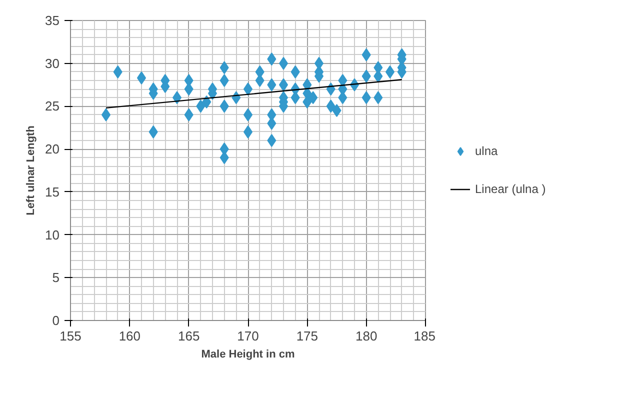 The width and height of the screenshot is (622, 413). What do you see at coordinates (129, 336) in the screenshot?
I see `x-tick-label: 160` at bounding box center [129, 336].